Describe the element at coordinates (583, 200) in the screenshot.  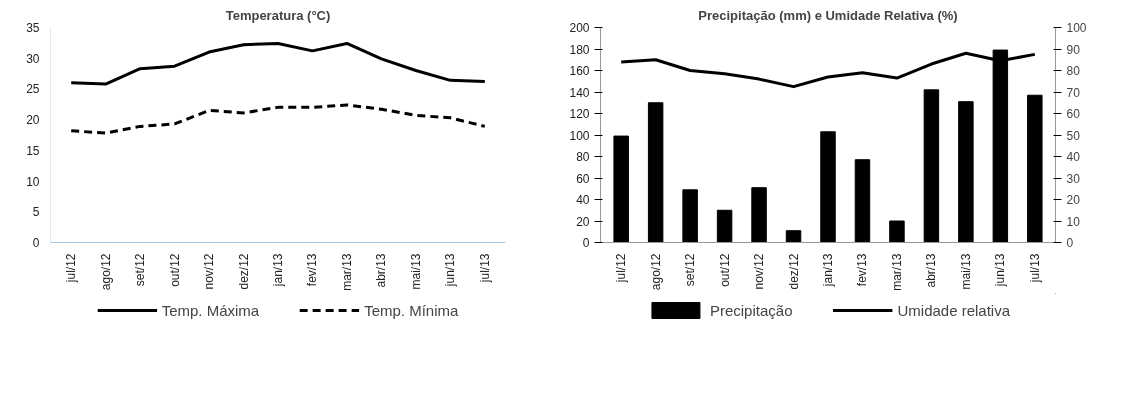
I see `y-tick-label: 40` at that location.